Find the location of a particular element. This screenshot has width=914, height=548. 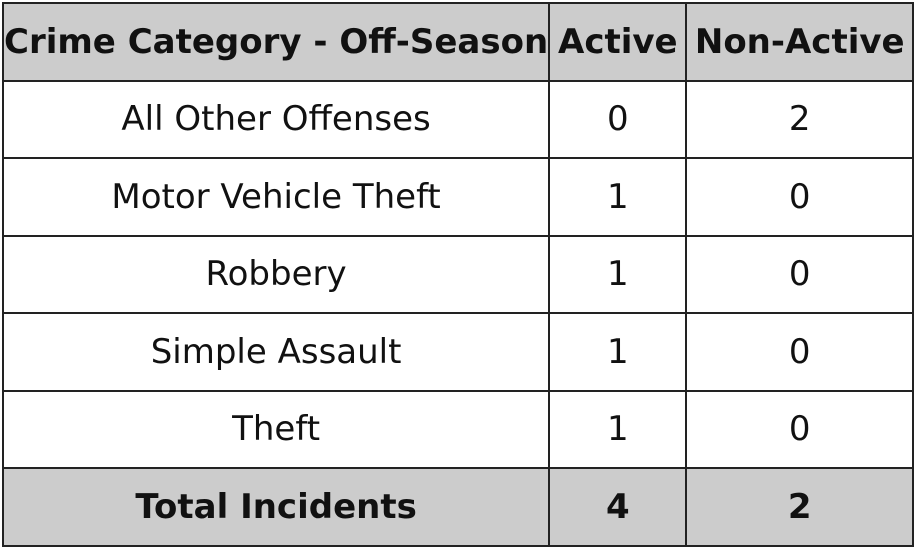

table-row: Motor Vehicle Theft 1 0 is located at coordinates (457, 197).